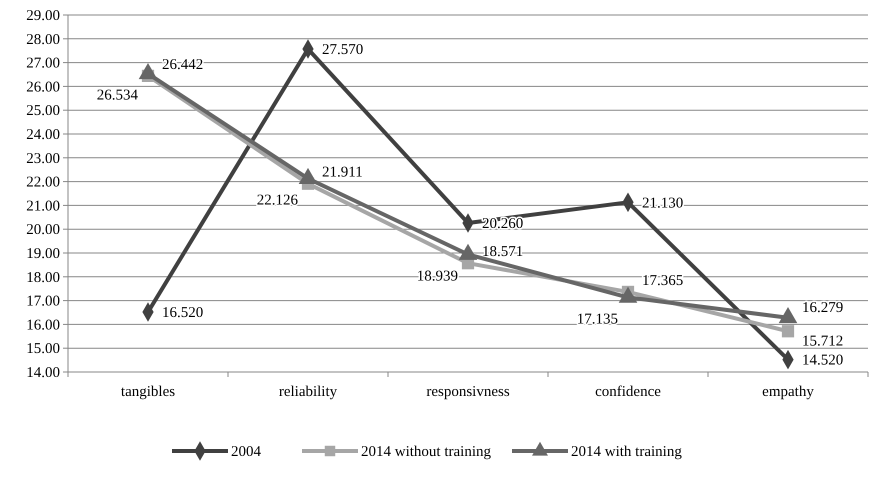  Describe the element at coordinates (43, 16) in the screenshot. I see `y-tick-label: 29.00` at that location.